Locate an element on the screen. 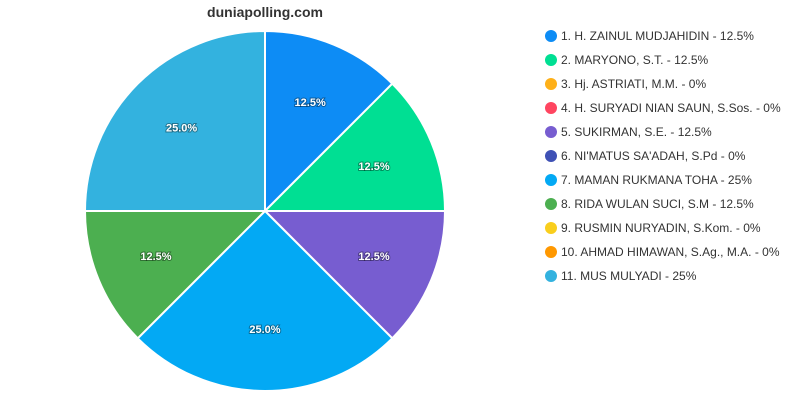 This screenshot has height=405, width=800. legend-item-7: 7. MAMAN RUKMANA TOHA - 25% is located at coordinates (663, 180).